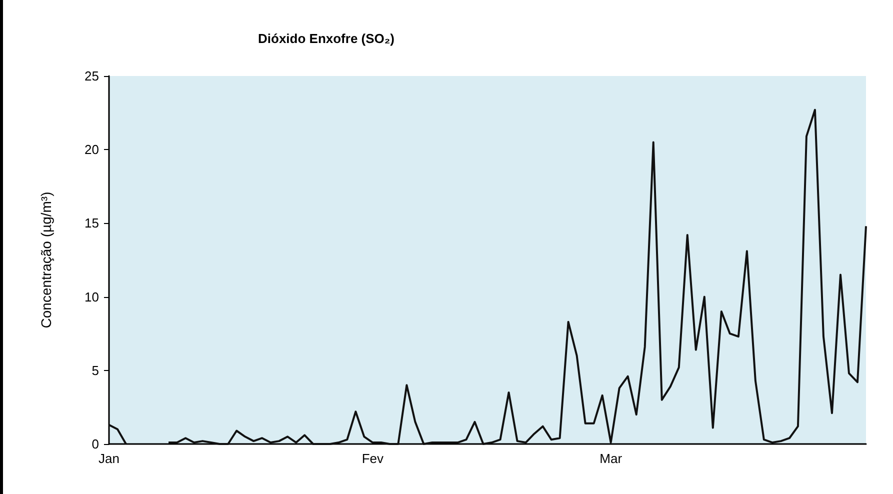  What do you see at coordinates (326, 38) in the screenshot?
I see `chart-title: Dióxido Enxofre (SO₂)` at bounding box center [326, 38].